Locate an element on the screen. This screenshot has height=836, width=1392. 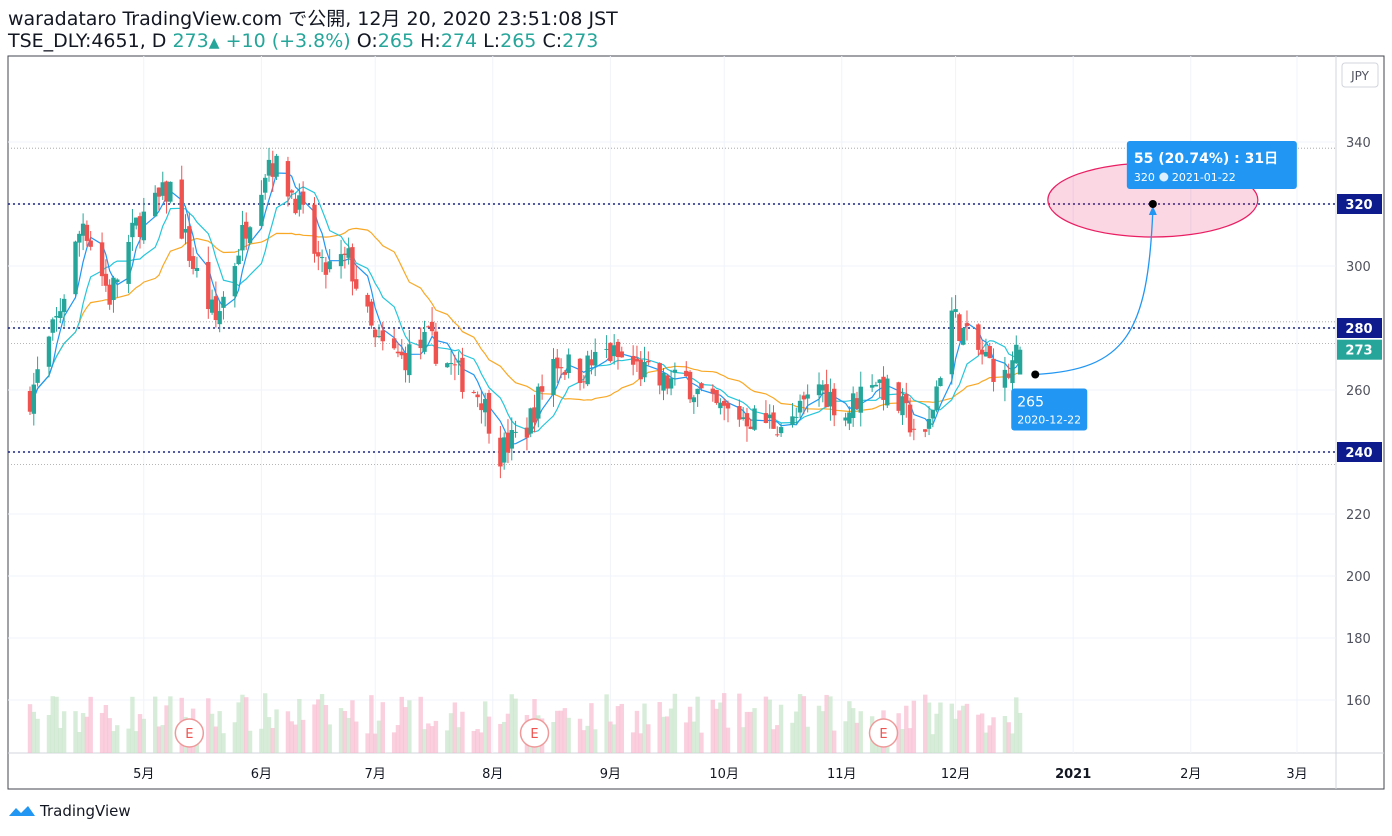
x-tick-label: 11月 is located at coordinates (842, 774).